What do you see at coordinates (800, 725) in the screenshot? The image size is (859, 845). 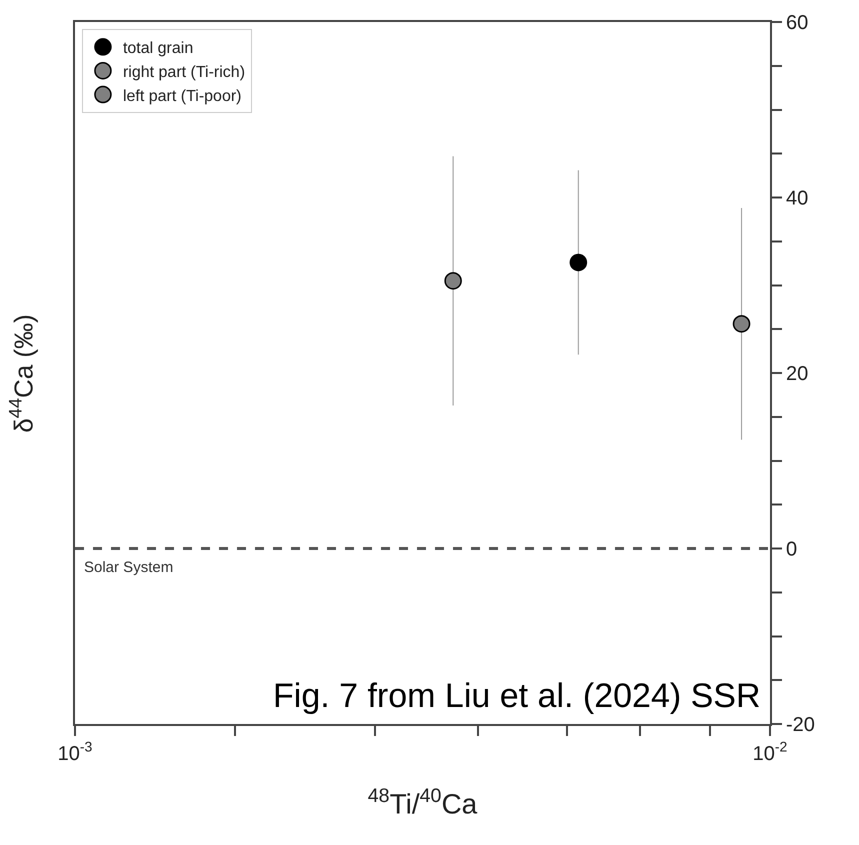 I see `y-tick-label: -20` at bounding box center [800, 725].